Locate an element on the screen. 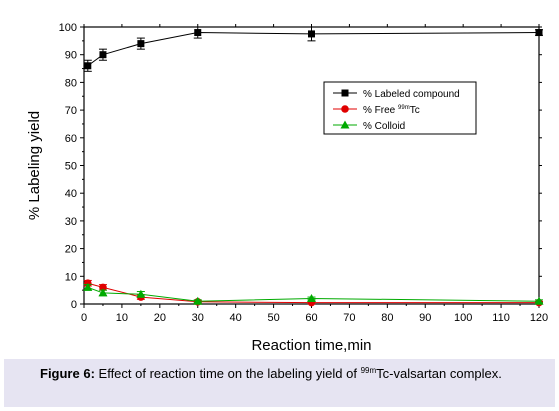 The image size is (559, 411). caption-isotope-superscript: 99m is located at coordinates (368, 370).